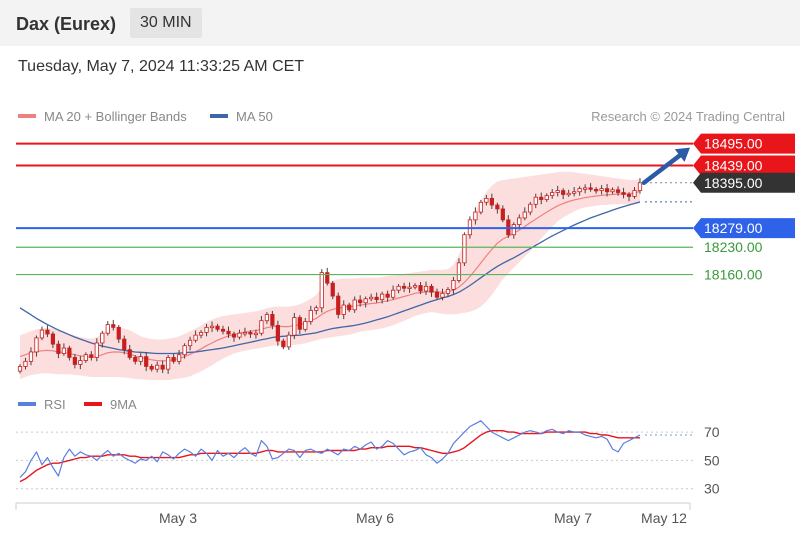 This screenshot has height=541, width=800. What do you see at coordinates (123, 404) in the screenshot?
I see `rsi-ma-legend-label: 9MA` at bounding box center [123, 404].